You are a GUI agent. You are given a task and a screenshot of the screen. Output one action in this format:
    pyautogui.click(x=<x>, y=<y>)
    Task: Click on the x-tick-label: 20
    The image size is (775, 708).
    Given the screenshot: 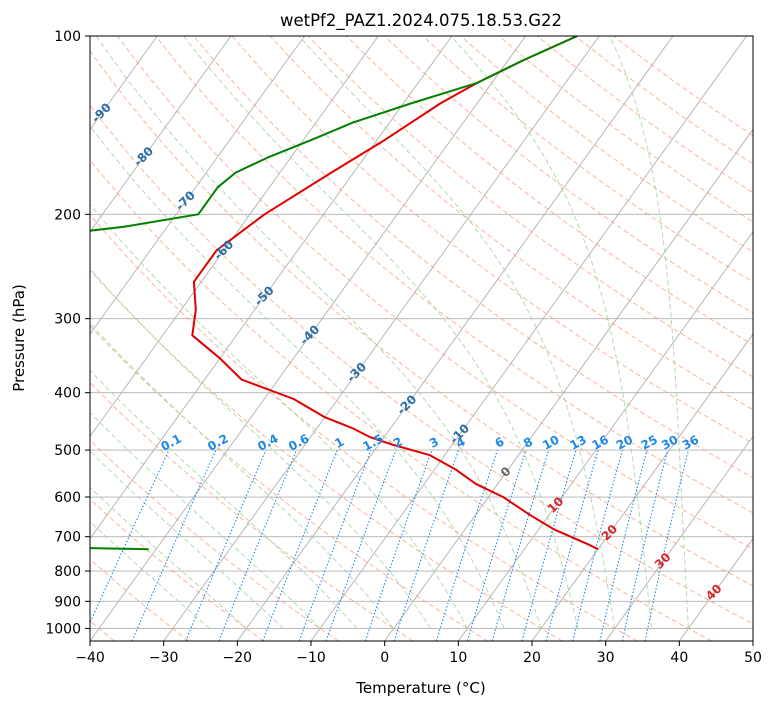 What is the action you would take?
    pyautogui.click(x=532, y=658)
    